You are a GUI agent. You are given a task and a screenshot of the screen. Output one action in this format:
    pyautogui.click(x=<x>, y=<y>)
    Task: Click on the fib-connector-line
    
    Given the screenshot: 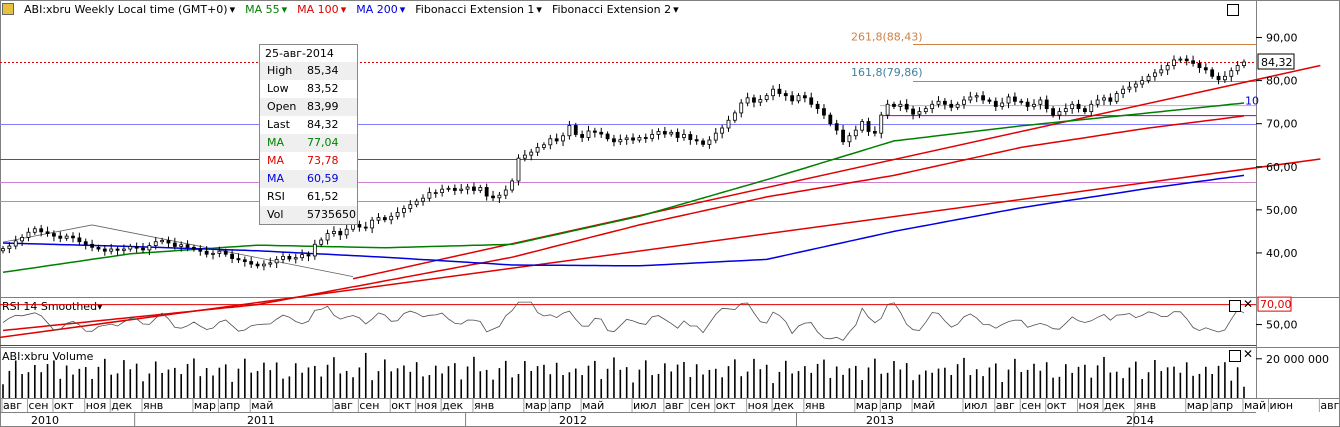 What is the action you would take?
    pyautogui.click(x=178, y=251)
    